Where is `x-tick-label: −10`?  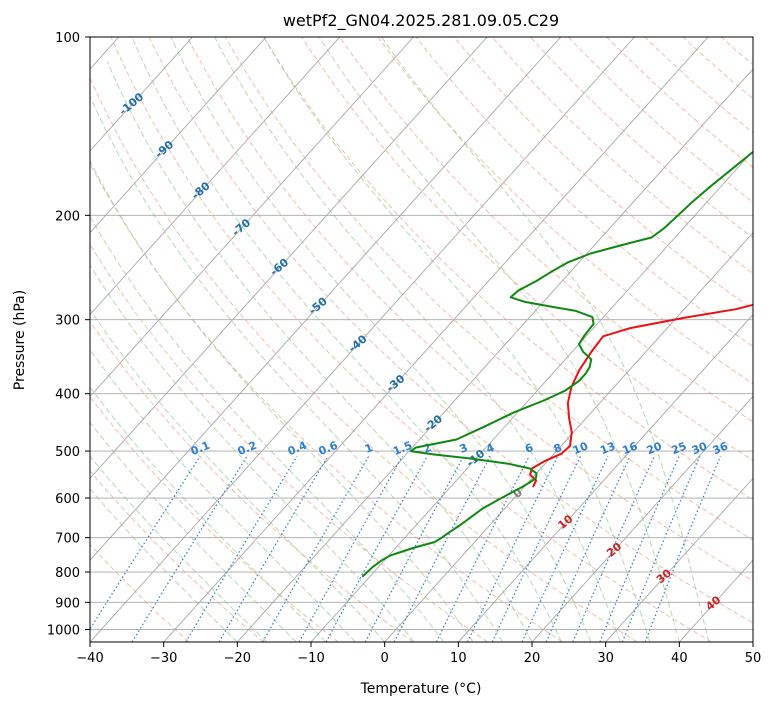
x-tick-label: −10 is located at coordinates (310, 658).